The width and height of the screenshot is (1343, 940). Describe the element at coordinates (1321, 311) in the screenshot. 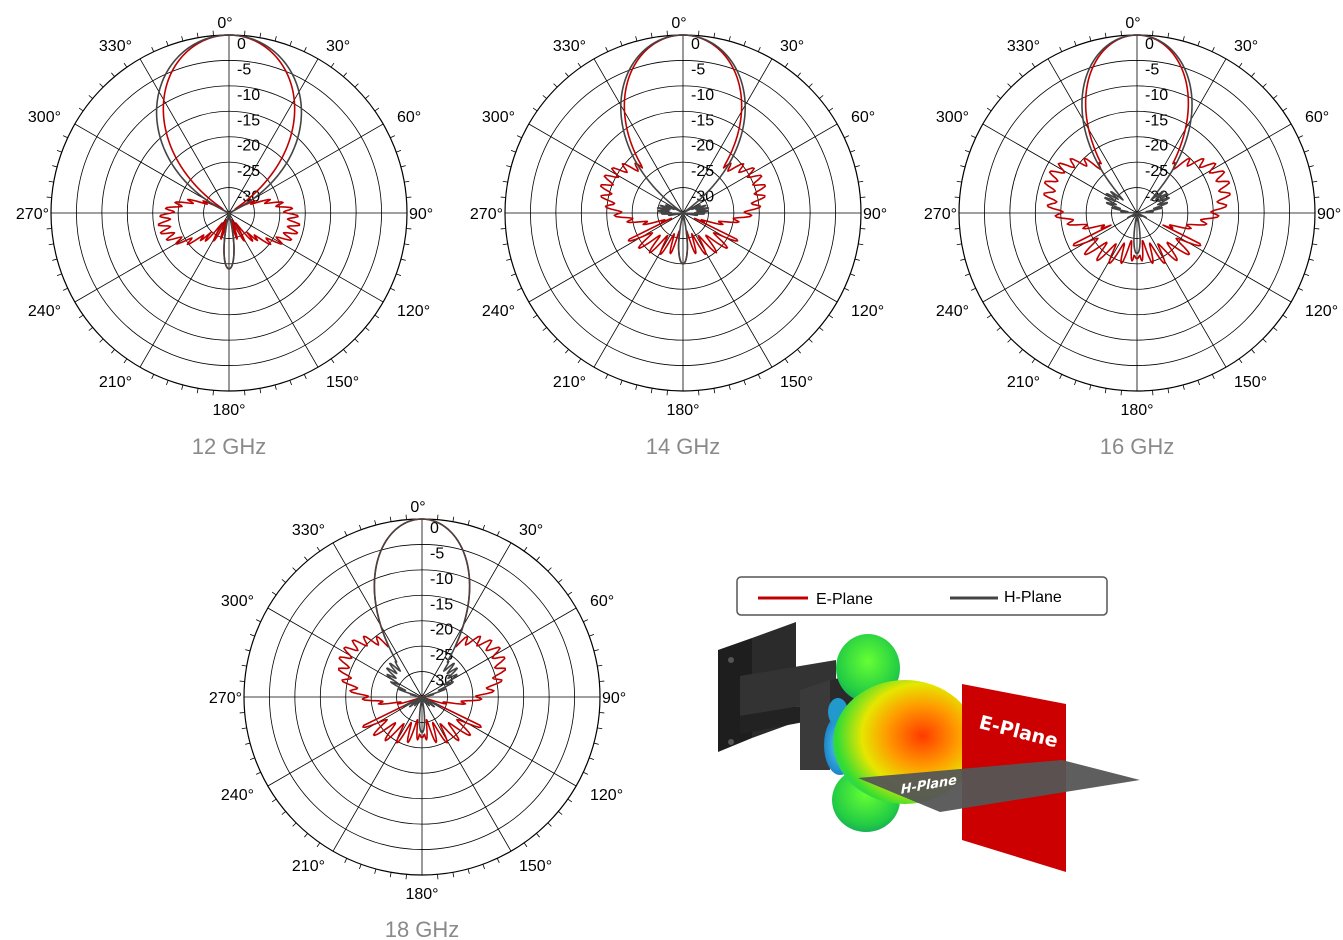

I see `angle-label: 120°` at that location.